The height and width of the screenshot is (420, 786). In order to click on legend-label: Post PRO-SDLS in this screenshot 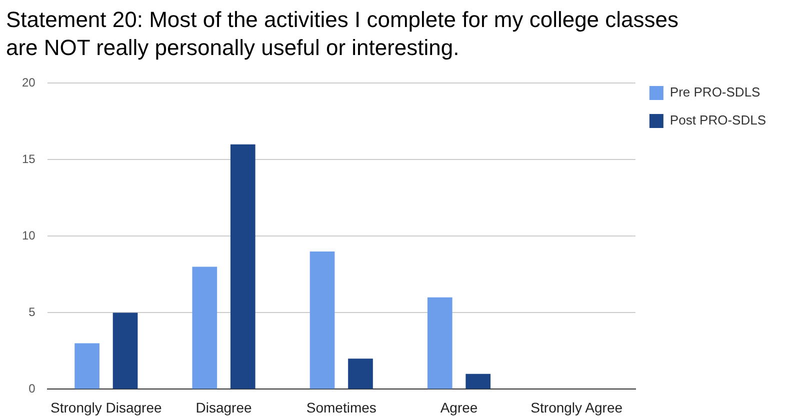, I will do `click(718, 120)`.